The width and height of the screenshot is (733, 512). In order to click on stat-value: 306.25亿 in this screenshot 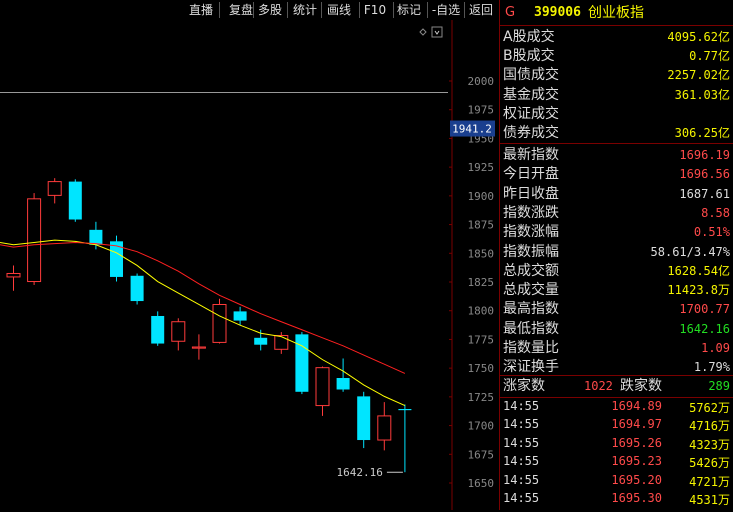, I will do `click(702, 133)`.